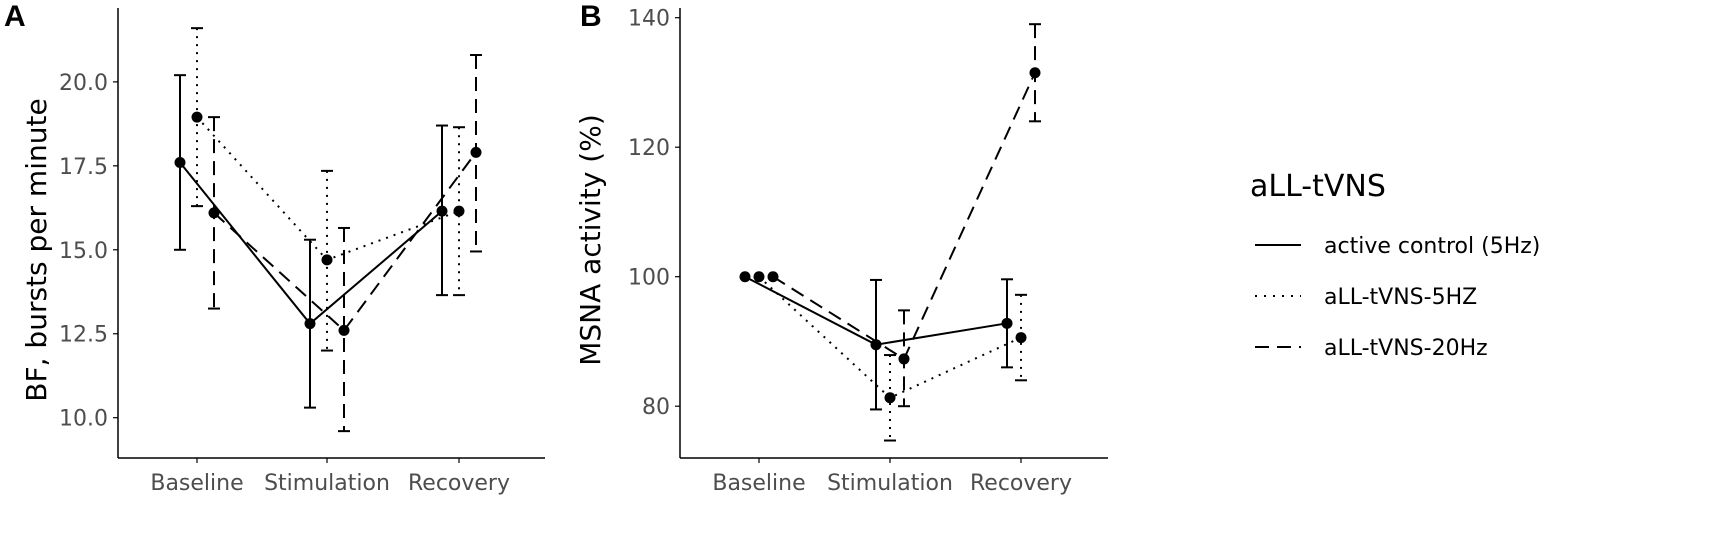 This screenshot has height=555, width=1734. Describe the element at coordinates (83, 419) in the screenshot. I see `panel-a-y-tick-label: 10.0` at that location.